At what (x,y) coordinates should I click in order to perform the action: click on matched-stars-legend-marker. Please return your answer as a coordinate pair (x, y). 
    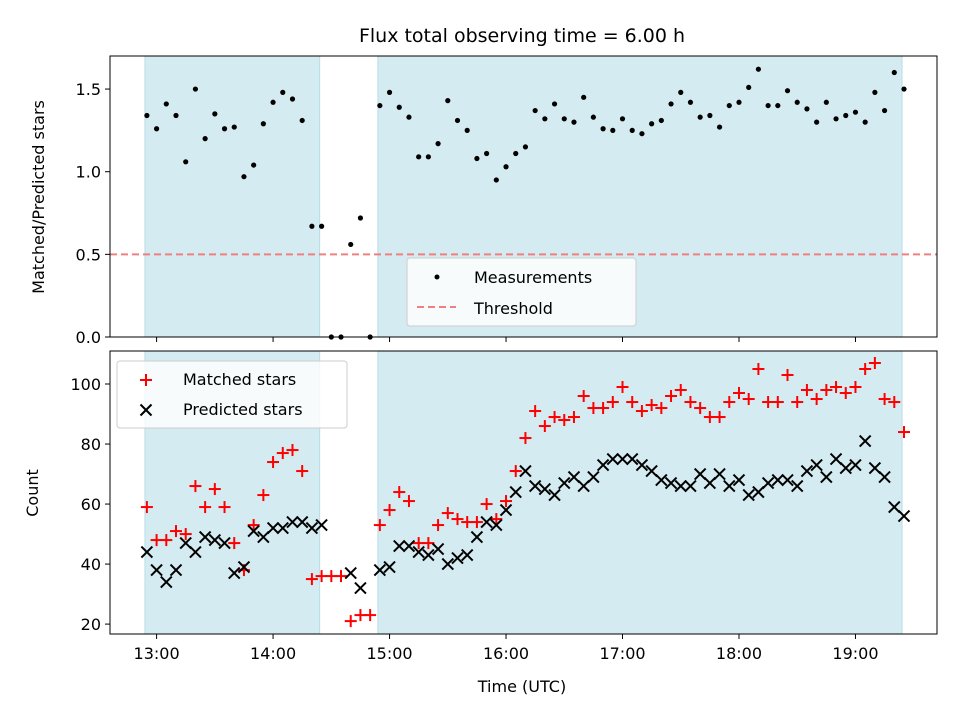
    Looking at the image, I should click on (146, 380).